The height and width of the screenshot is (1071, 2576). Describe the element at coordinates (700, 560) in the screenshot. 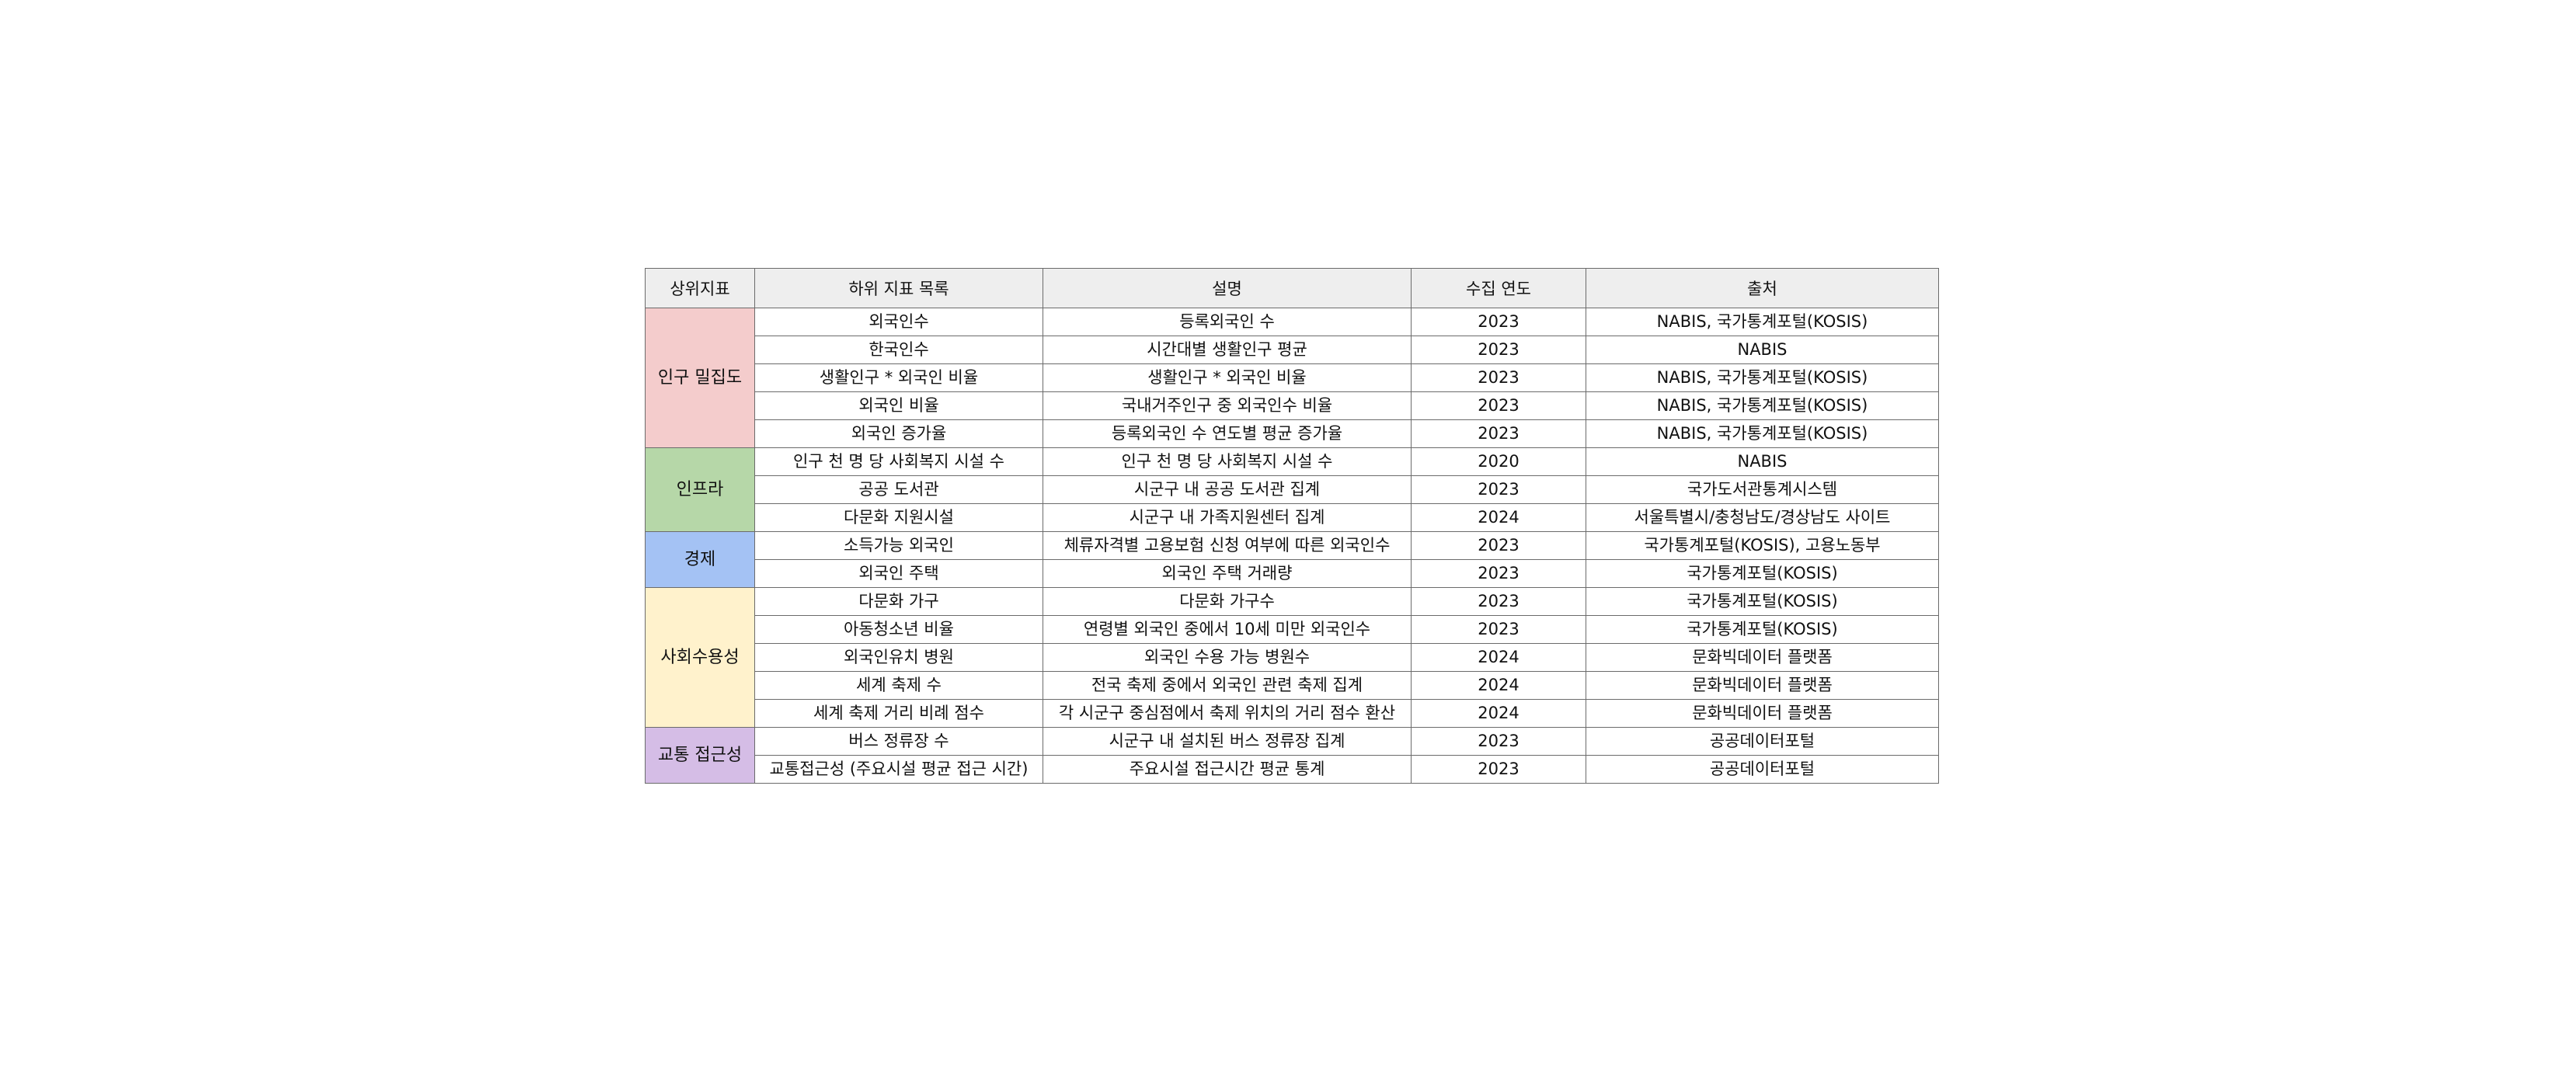

I see `group-cell: 경제` at that location.